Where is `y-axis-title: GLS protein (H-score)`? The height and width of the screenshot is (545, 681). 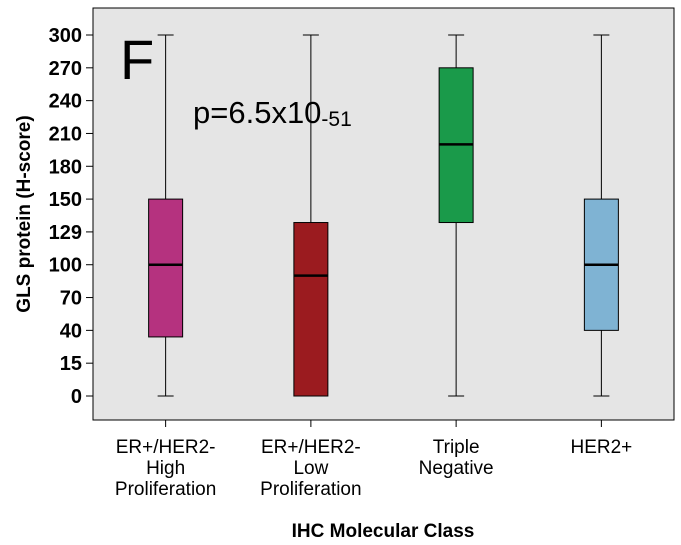 y-axis-title: GLS protein (H-score) is located at coordinates (24, 213).